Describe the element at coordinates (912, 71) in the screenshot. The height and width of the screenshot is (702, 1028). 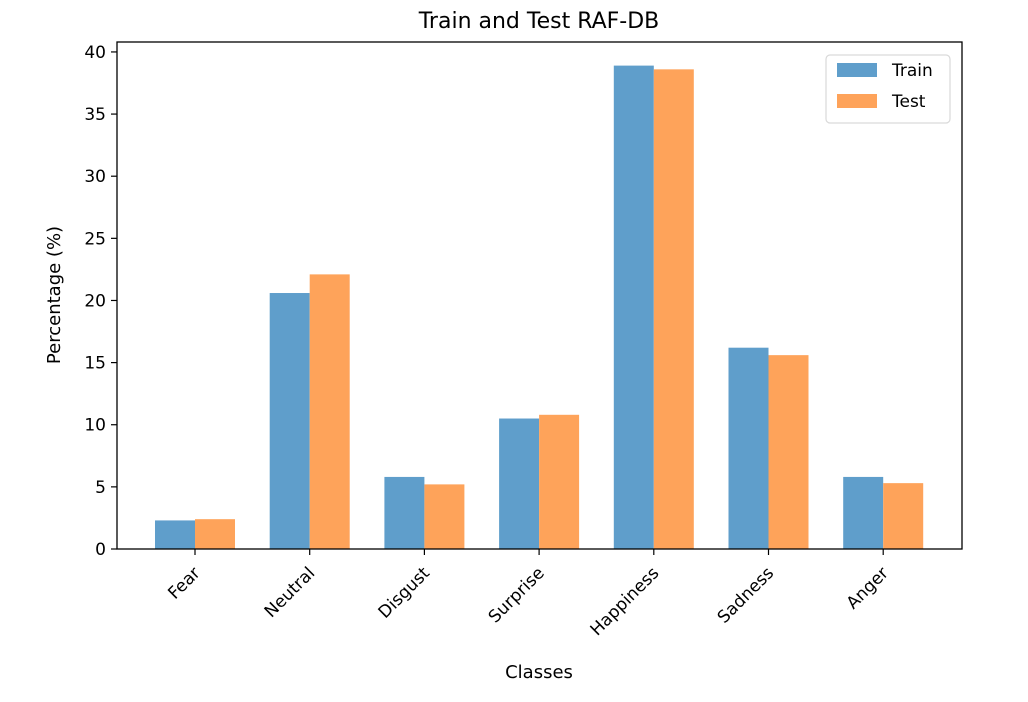
I see `legend-label-train: Train` at that location.